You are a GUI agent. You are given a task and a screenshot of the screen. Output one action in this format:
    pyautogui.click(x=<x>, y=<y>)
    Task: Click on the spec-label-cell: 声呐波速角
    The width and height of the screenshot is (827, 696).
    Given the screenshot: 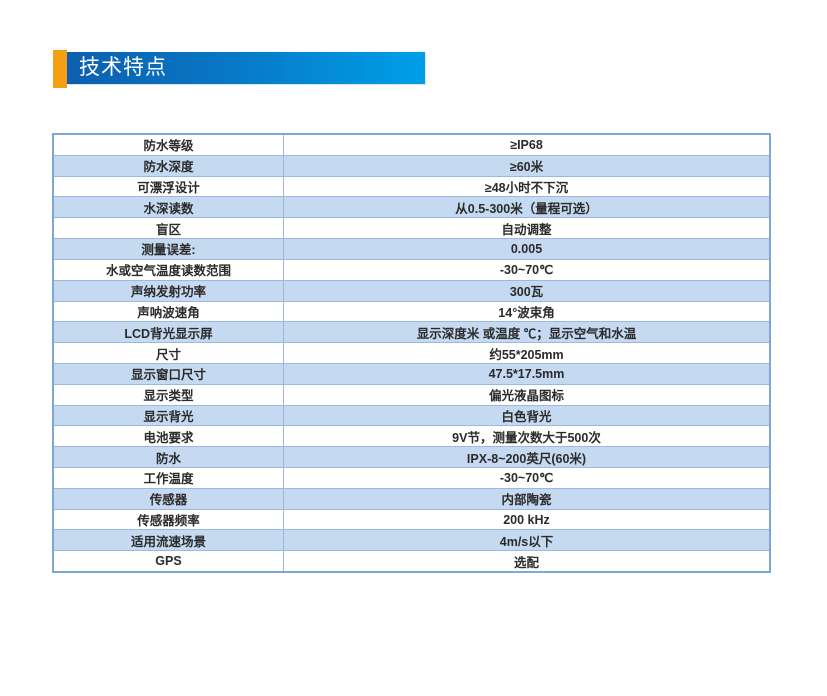 What is the action you would take?
    pyautogui.click(x=169, y=311)
    